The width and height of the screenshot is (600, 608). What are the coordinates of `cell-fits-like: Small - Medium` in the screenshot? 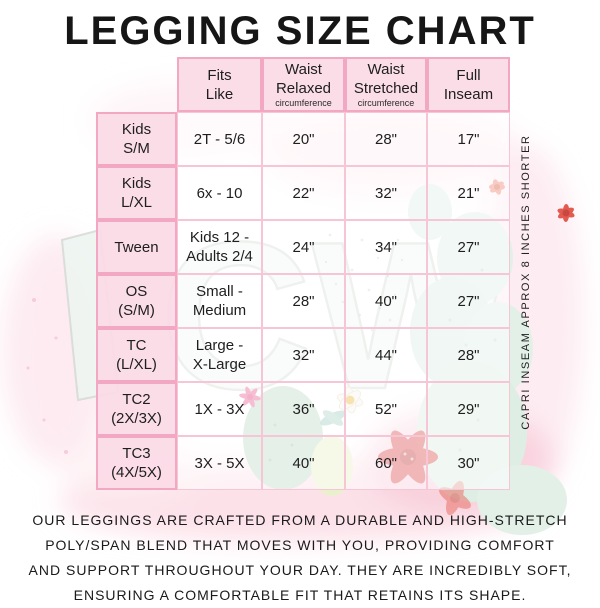 It's located at (219, 301).